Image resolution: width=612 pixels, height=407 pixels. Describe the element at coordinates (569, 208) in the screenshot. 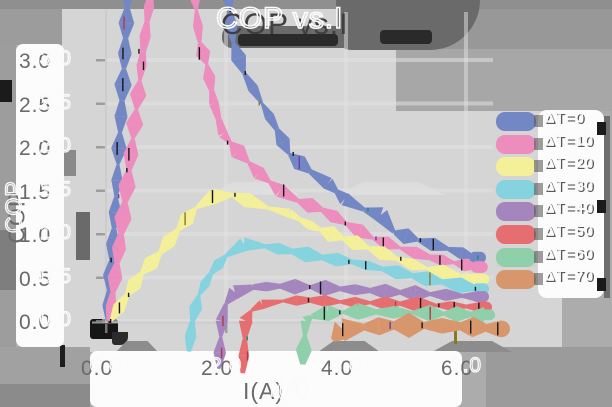

I see `legend-label: ΔT=40` at that location.